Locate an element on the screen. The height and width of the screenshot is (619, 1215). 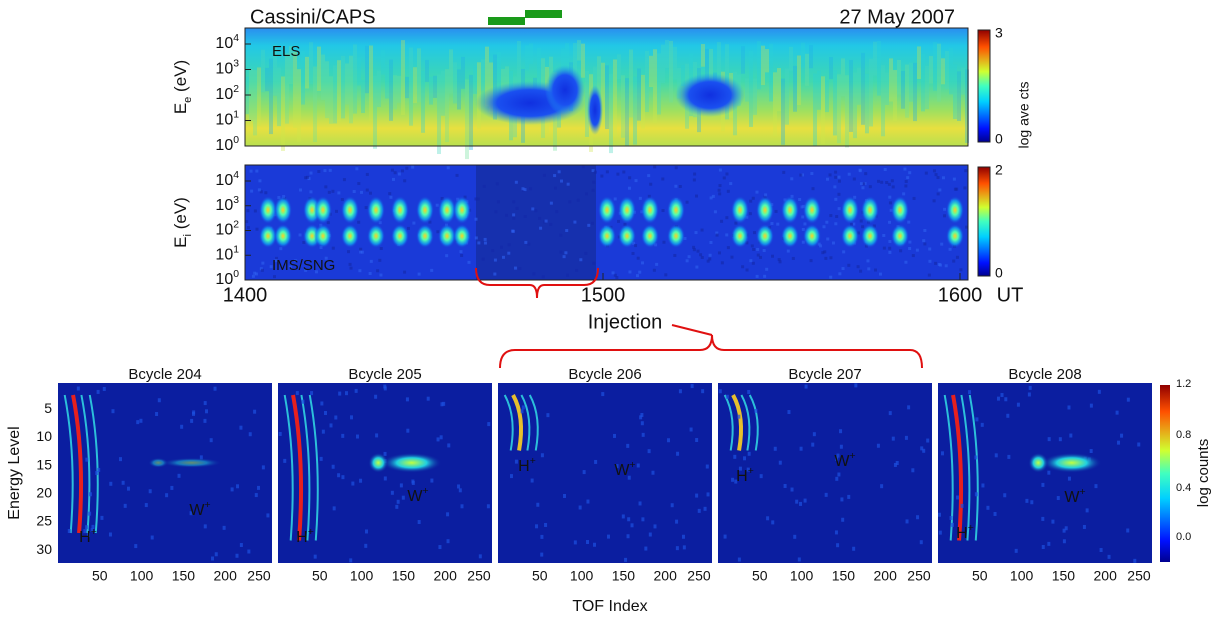
h-label-part: + is located at coordinates (311, 532).